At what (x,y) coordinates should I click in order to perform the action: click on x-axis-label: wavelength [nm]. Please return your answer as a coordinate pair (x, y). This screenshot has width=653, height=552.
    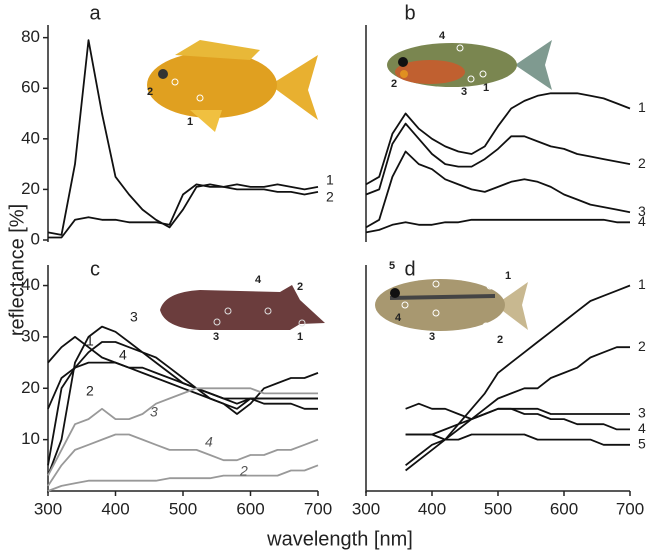
    Looking at the image, I should click on (339, 539).